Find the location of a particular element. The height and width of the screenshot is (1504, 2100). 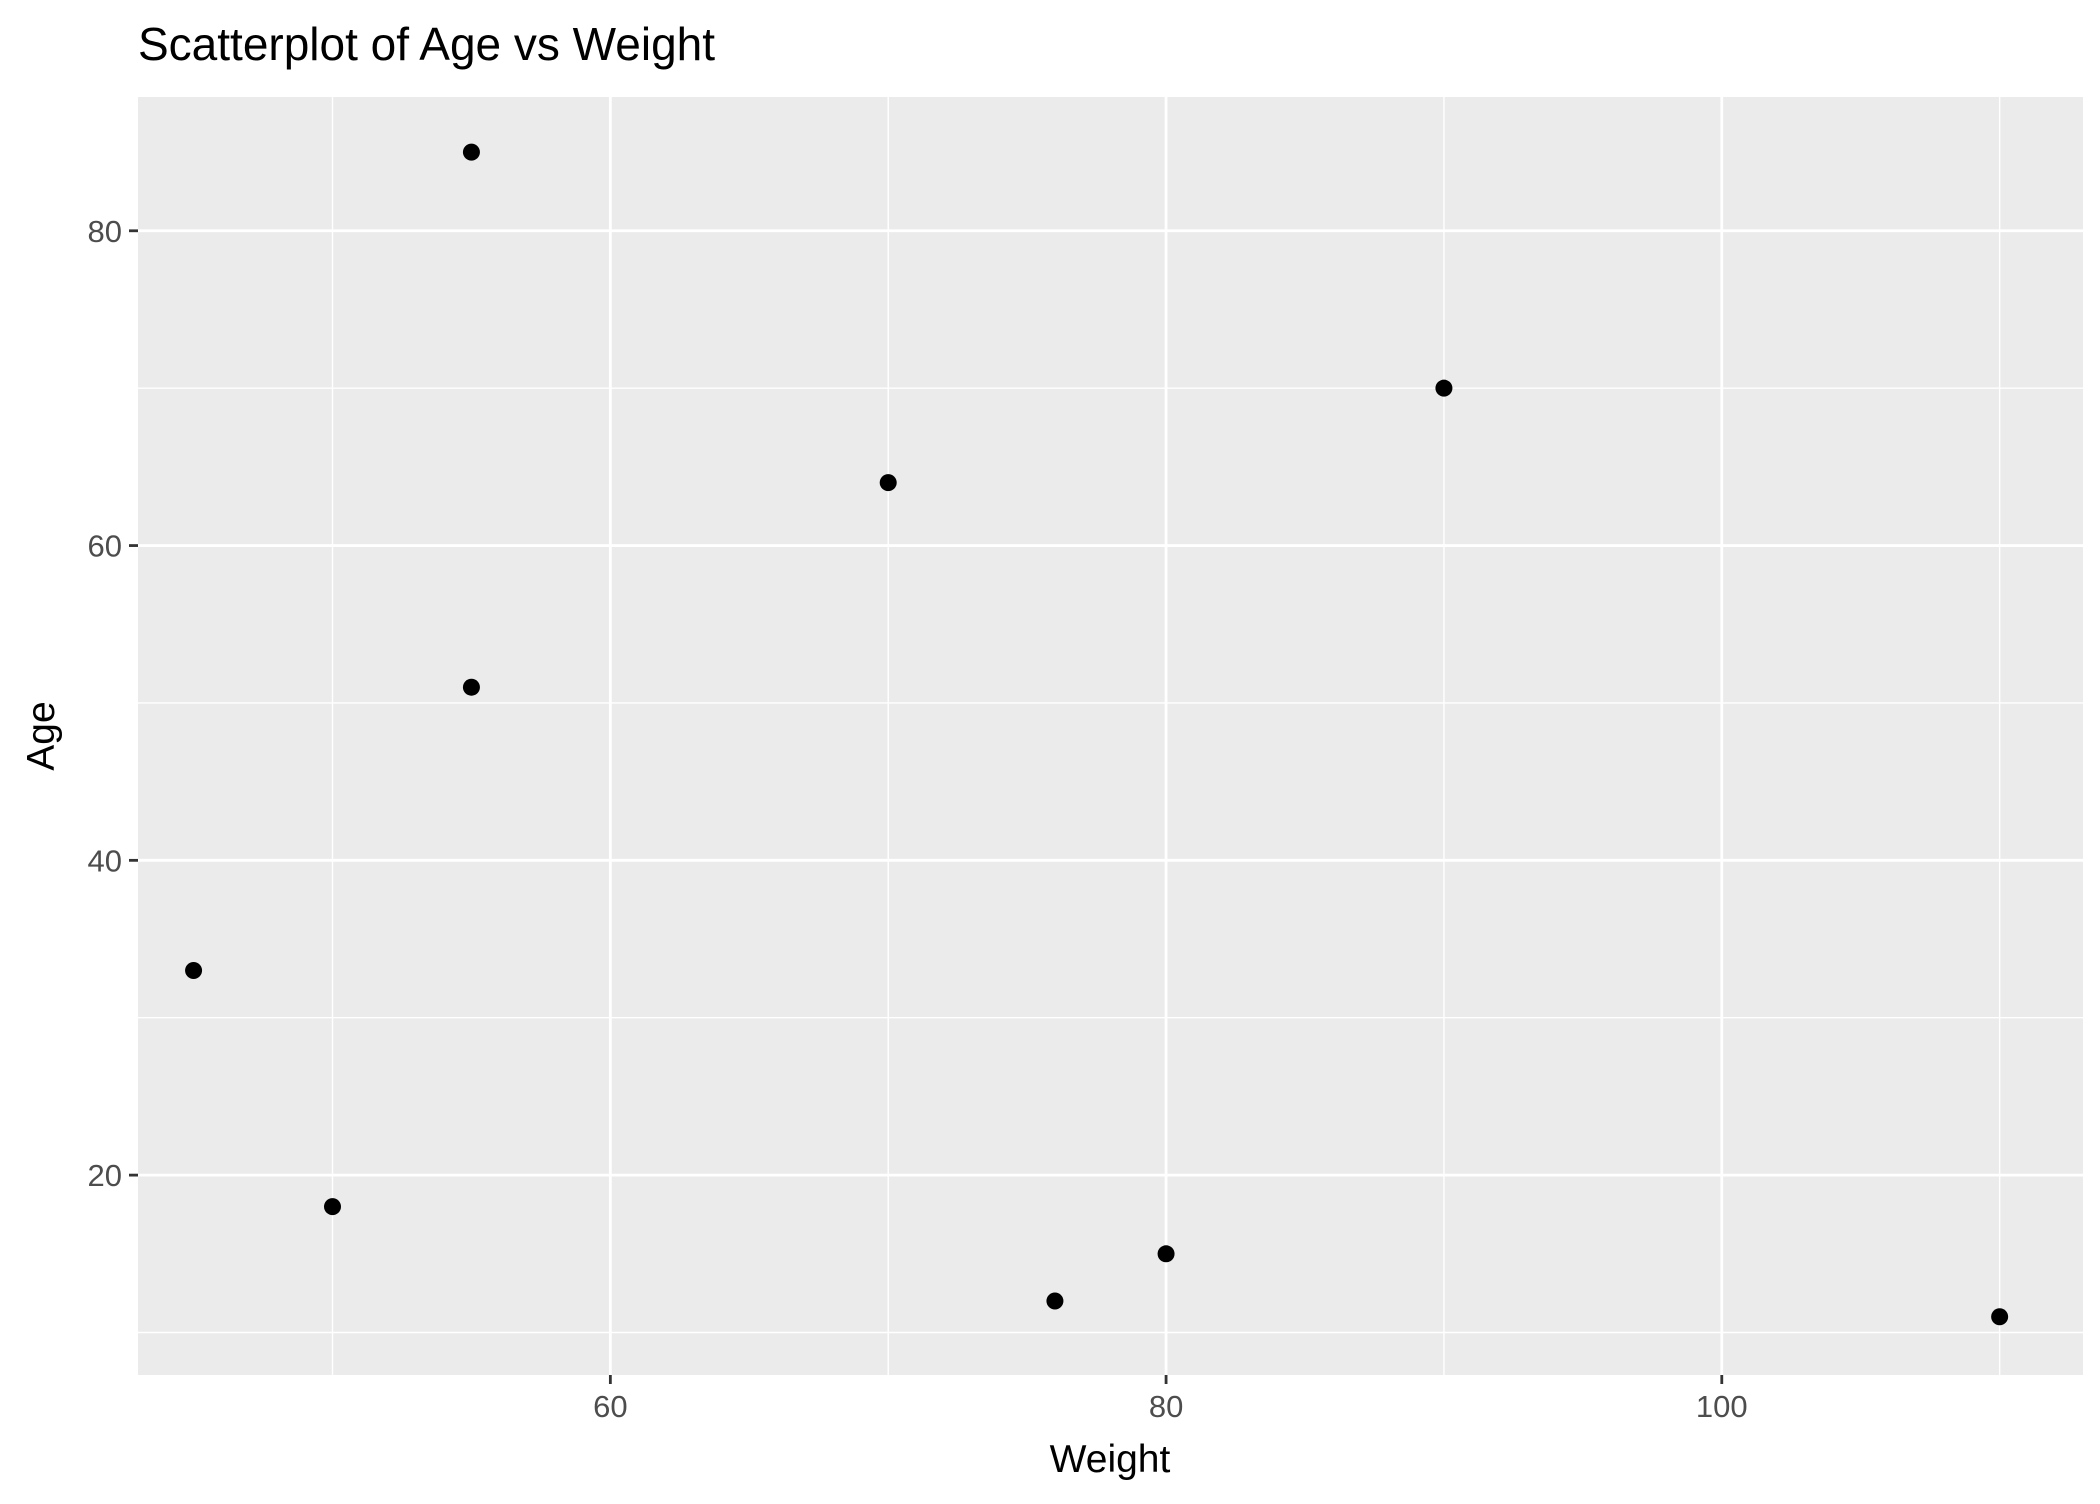

y-tick-label: 80 is located at coordinates (105, 231).